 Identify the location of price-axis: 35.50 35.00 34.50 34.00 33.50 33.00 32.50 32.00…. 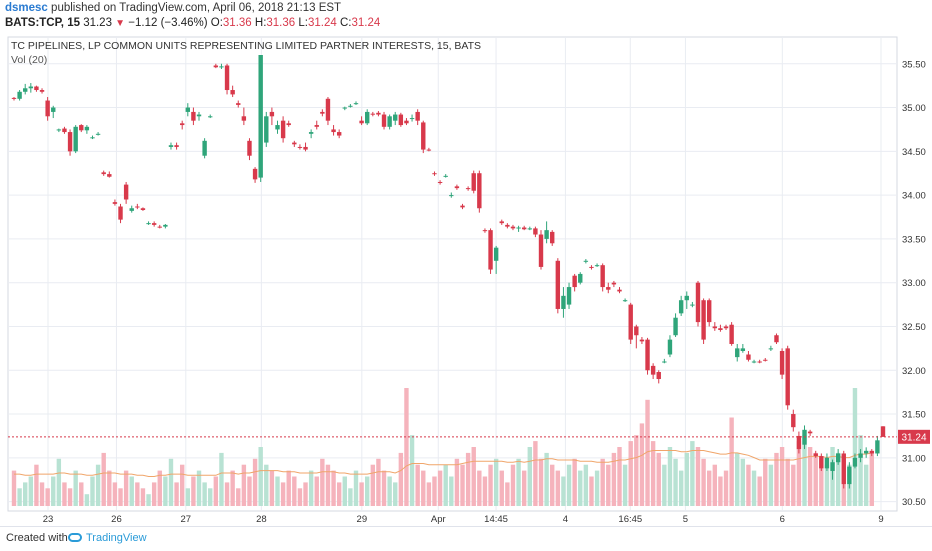
(914, 283).